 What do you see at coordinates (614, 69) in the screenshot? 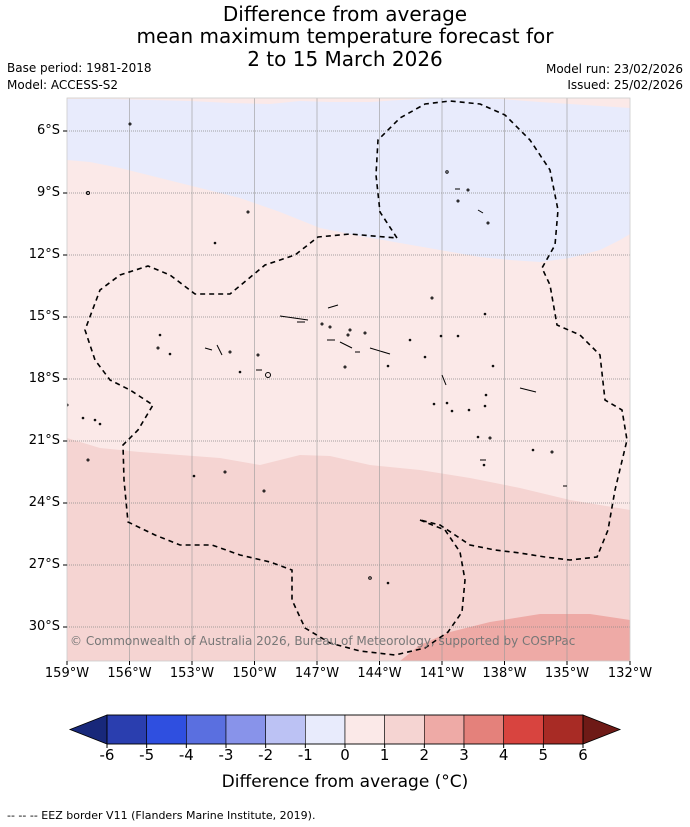
I see `model-run-date: Model run: 23/02/2026` at bounding box center [614, 69].